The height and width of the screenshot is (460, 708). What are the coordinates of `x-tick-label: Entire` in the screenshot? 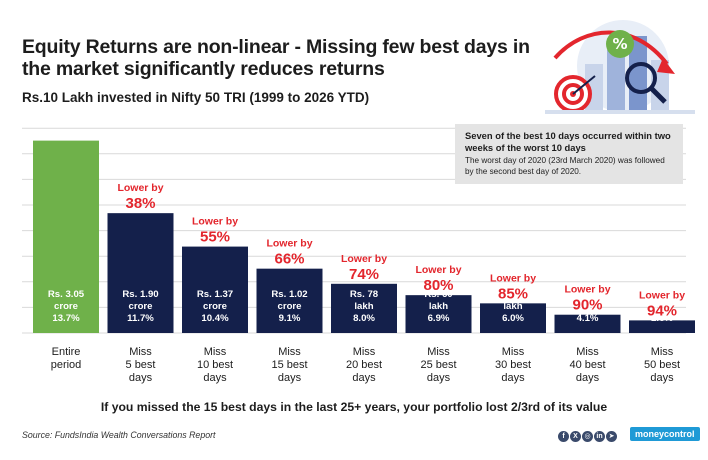 It's located at (66, 352).